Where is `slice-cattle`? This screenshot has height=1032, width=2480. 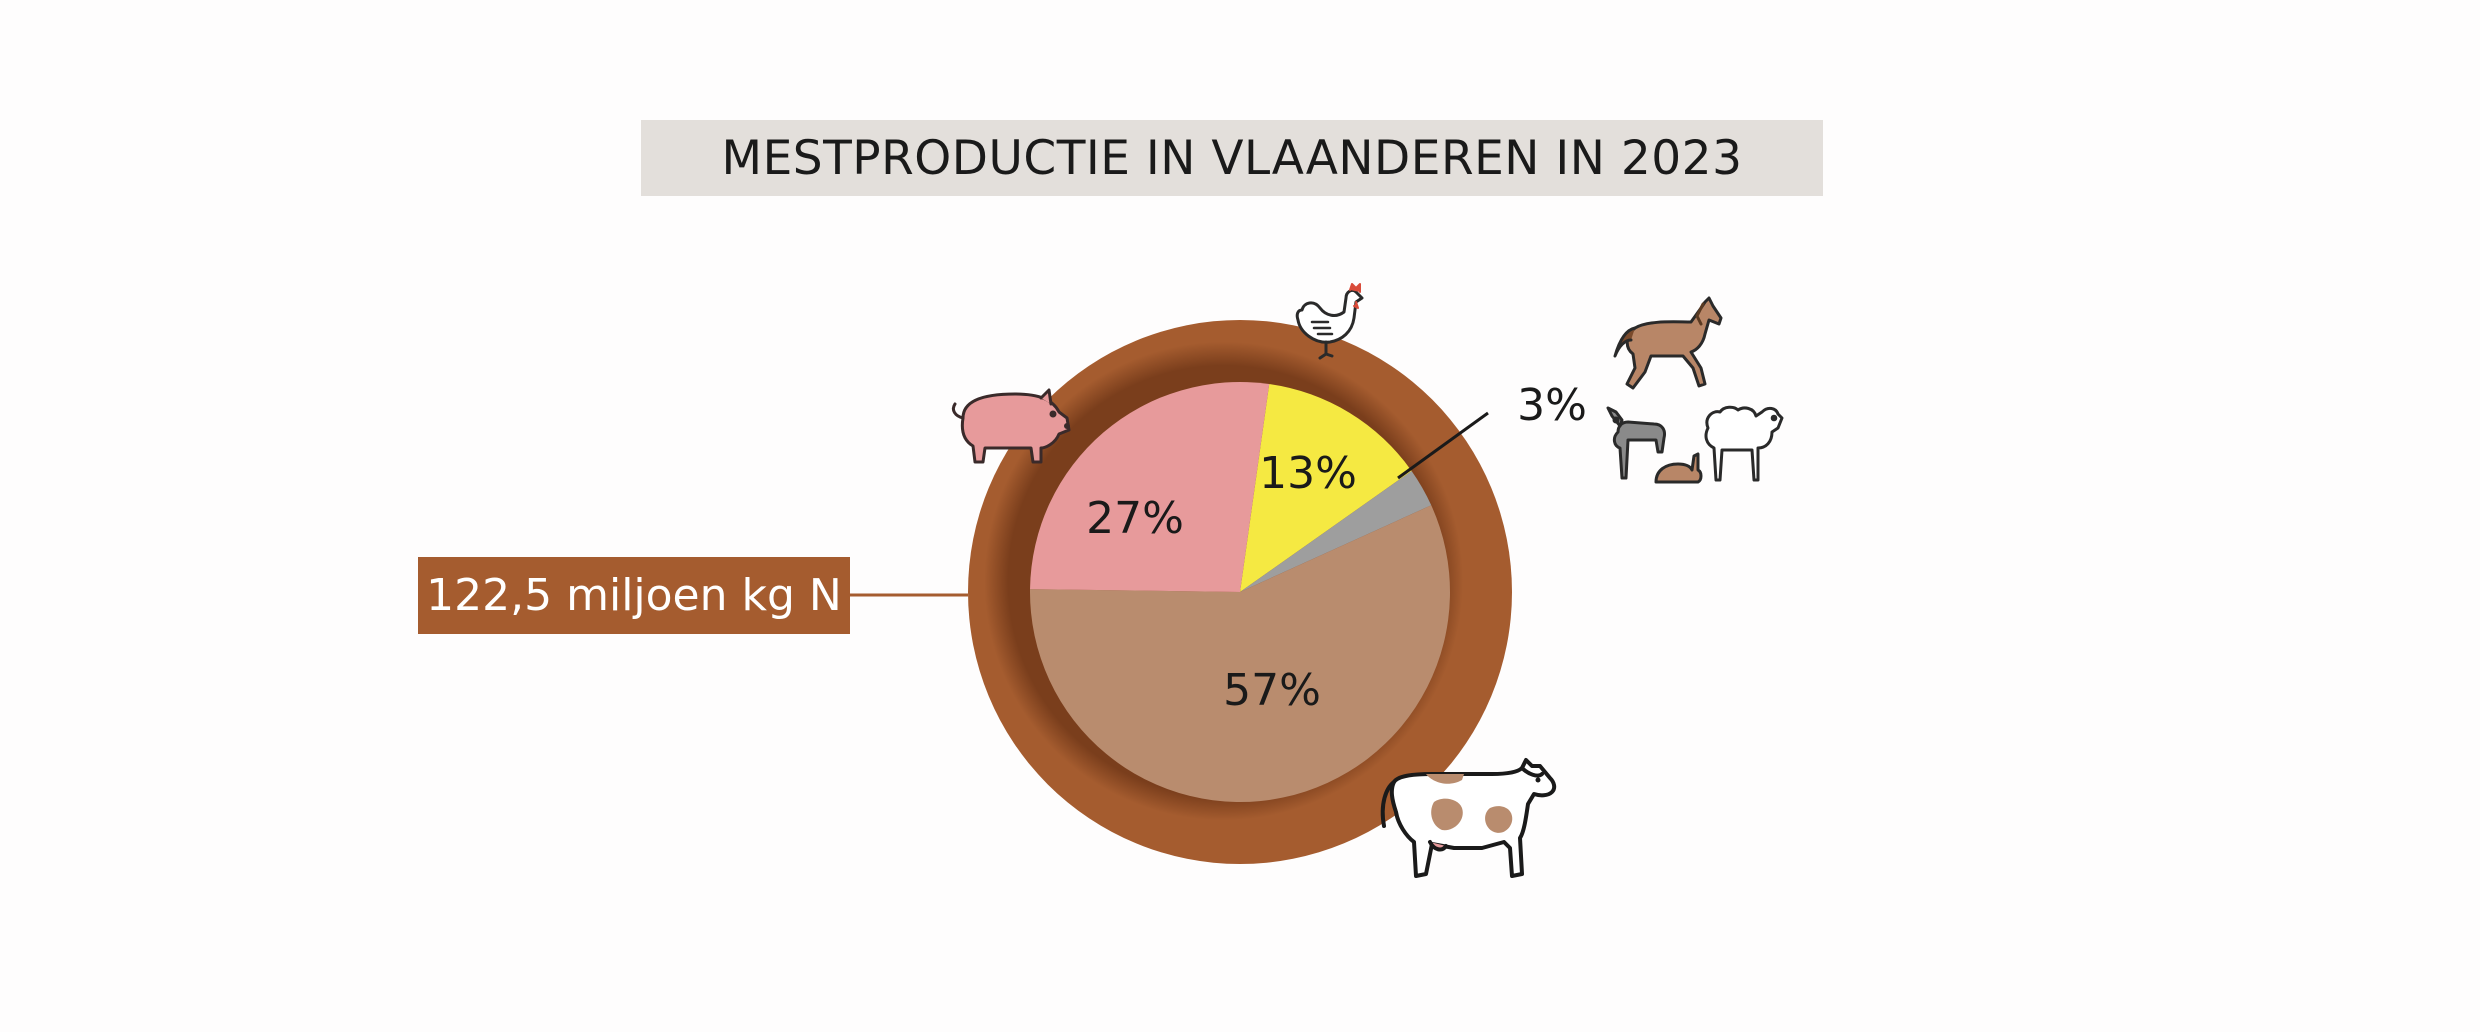
slice-cattle is located at coordinates (1240, 654).